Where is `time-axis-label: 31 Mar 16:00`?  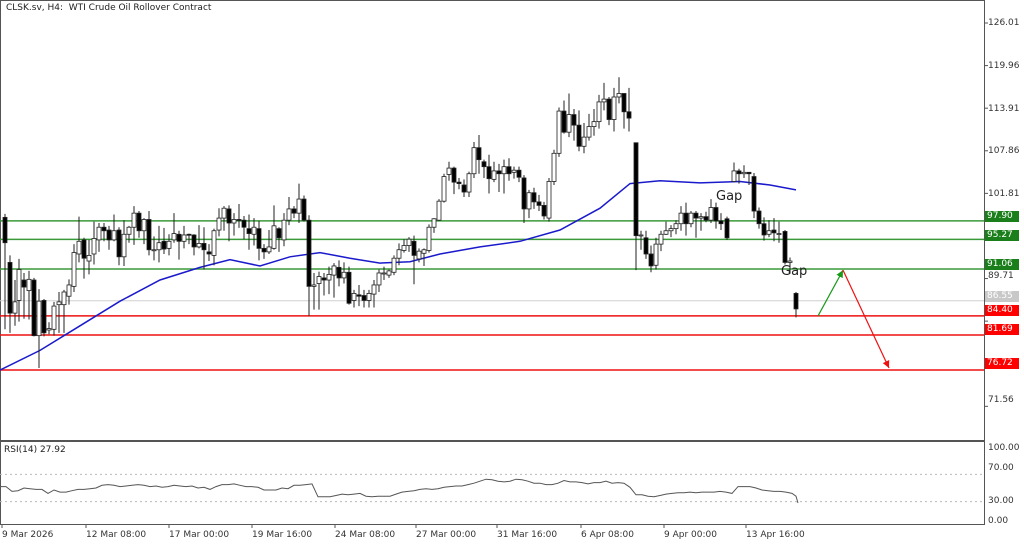 time-axis-label: 31 Mar 16:00 is located at coordinates (527, 535).